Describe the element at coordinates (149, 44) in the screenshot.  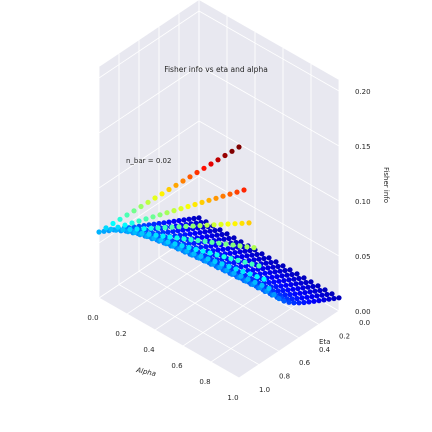
I see `grid-line-z-left` at that location.